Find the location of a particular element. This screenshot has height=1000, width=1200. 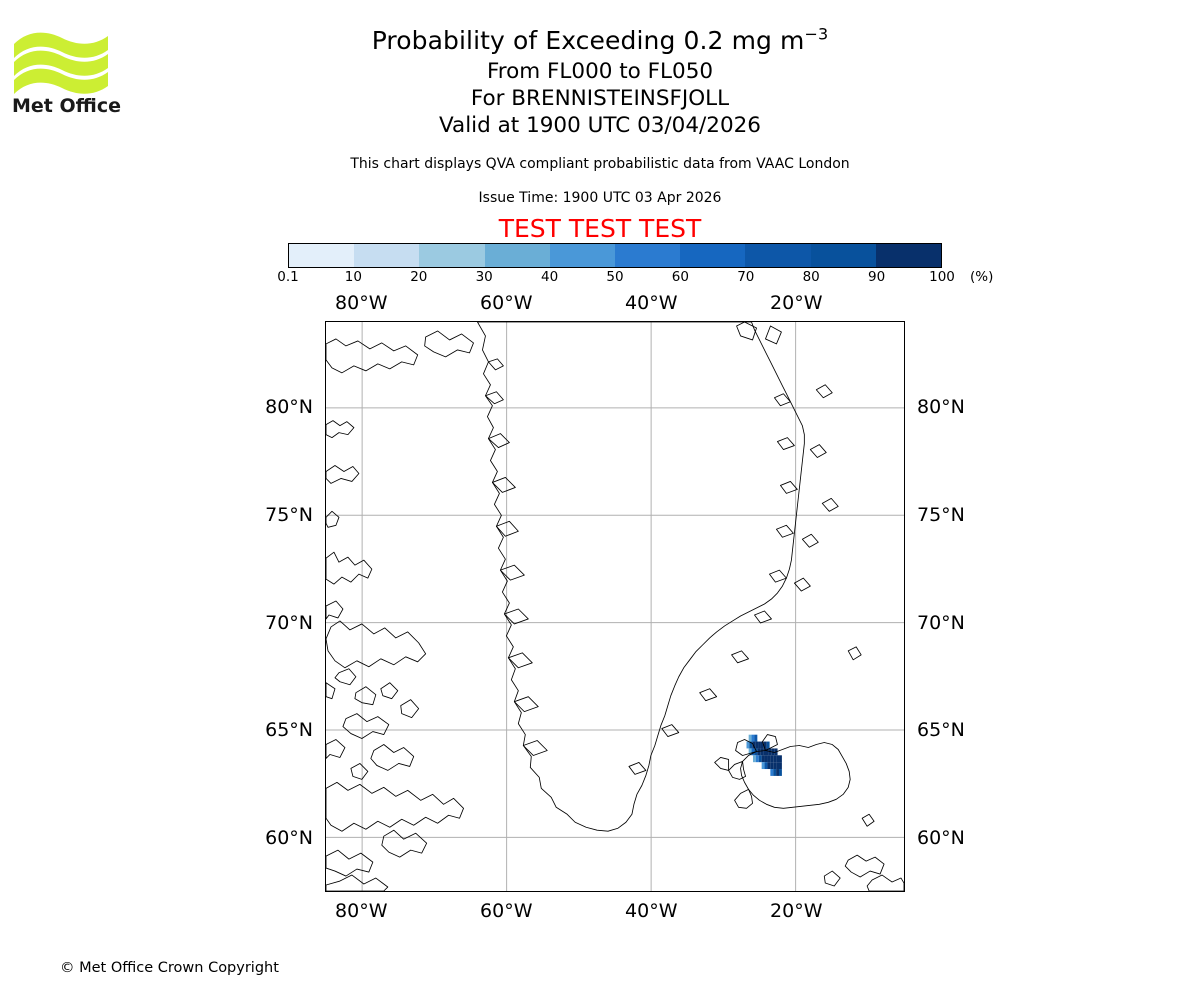

jan-mayen is located at coordinates (854, 653).